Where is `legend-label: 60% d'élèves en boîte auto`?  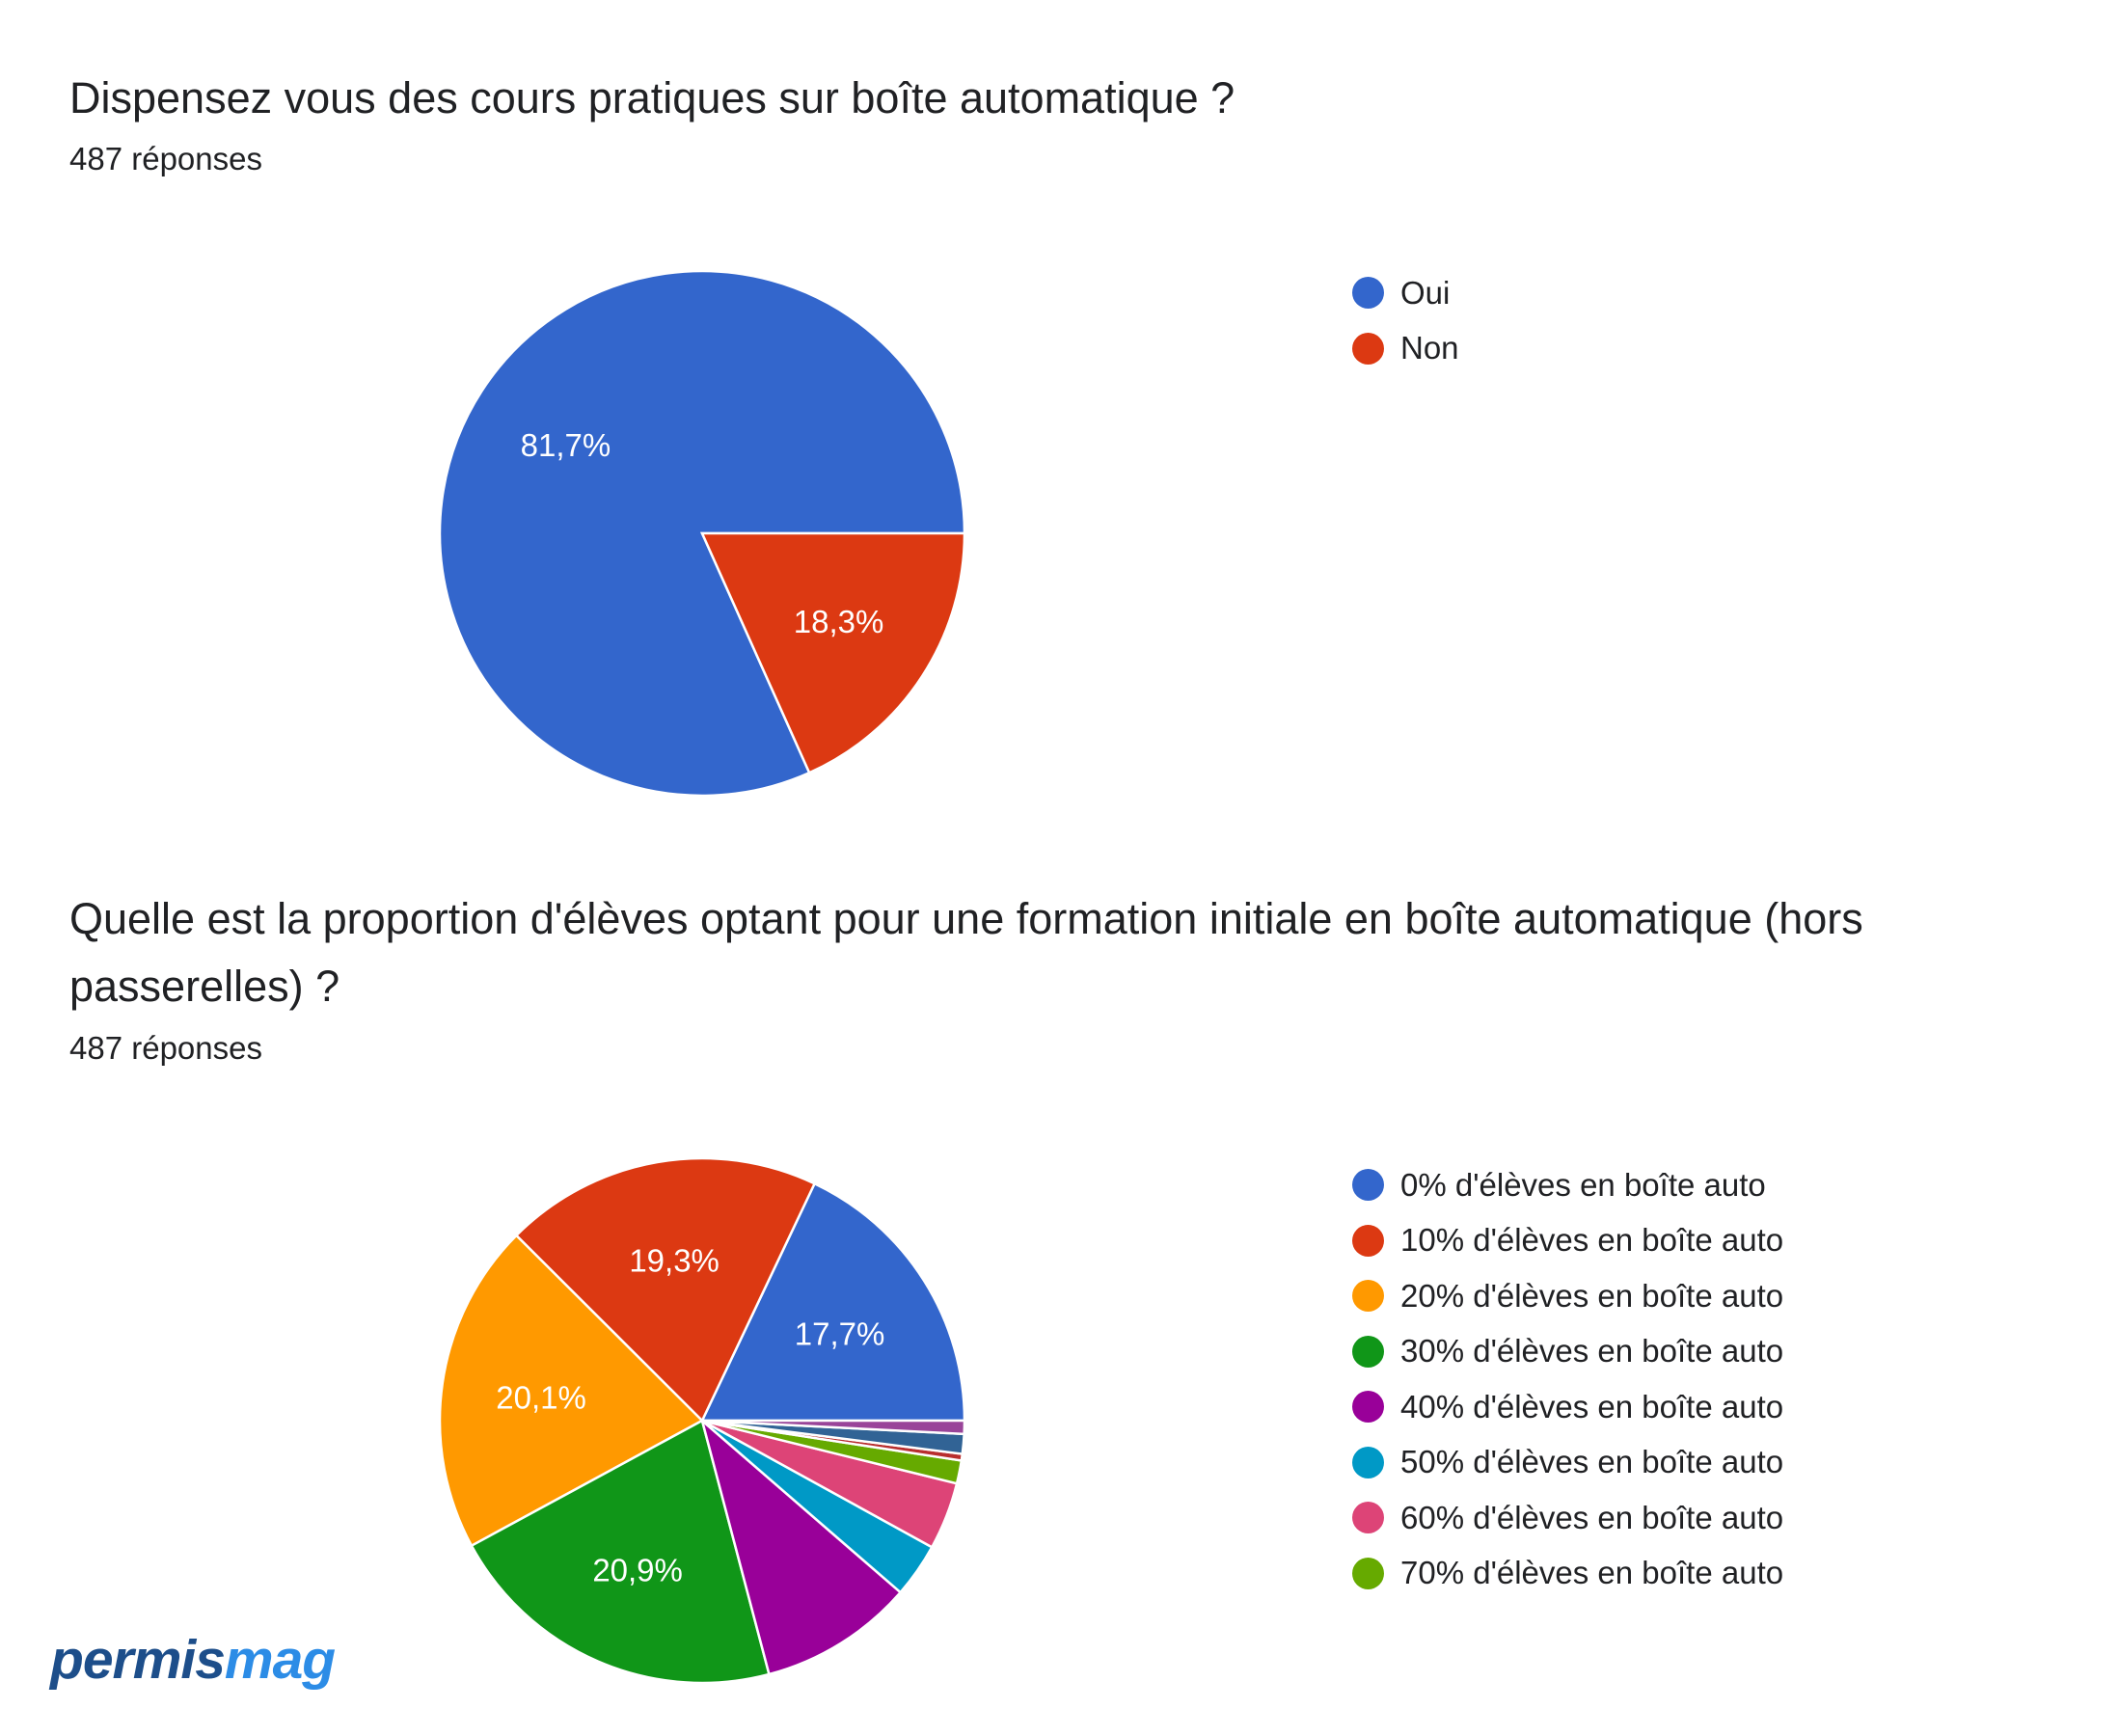 legend-label: 60% d'élèves en boîte auto is located at coordinates (1592, 1517).